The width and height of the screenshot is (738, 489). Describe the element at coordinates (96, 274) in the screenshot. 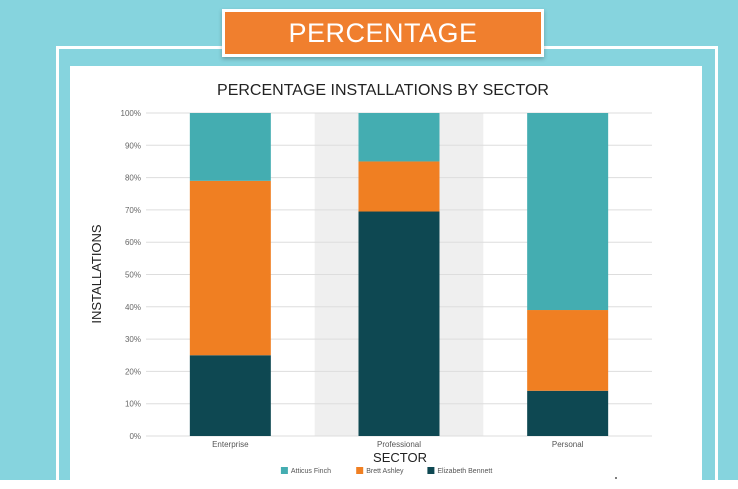

I see `y-axis-label: INSTALLATIONS` at that location.